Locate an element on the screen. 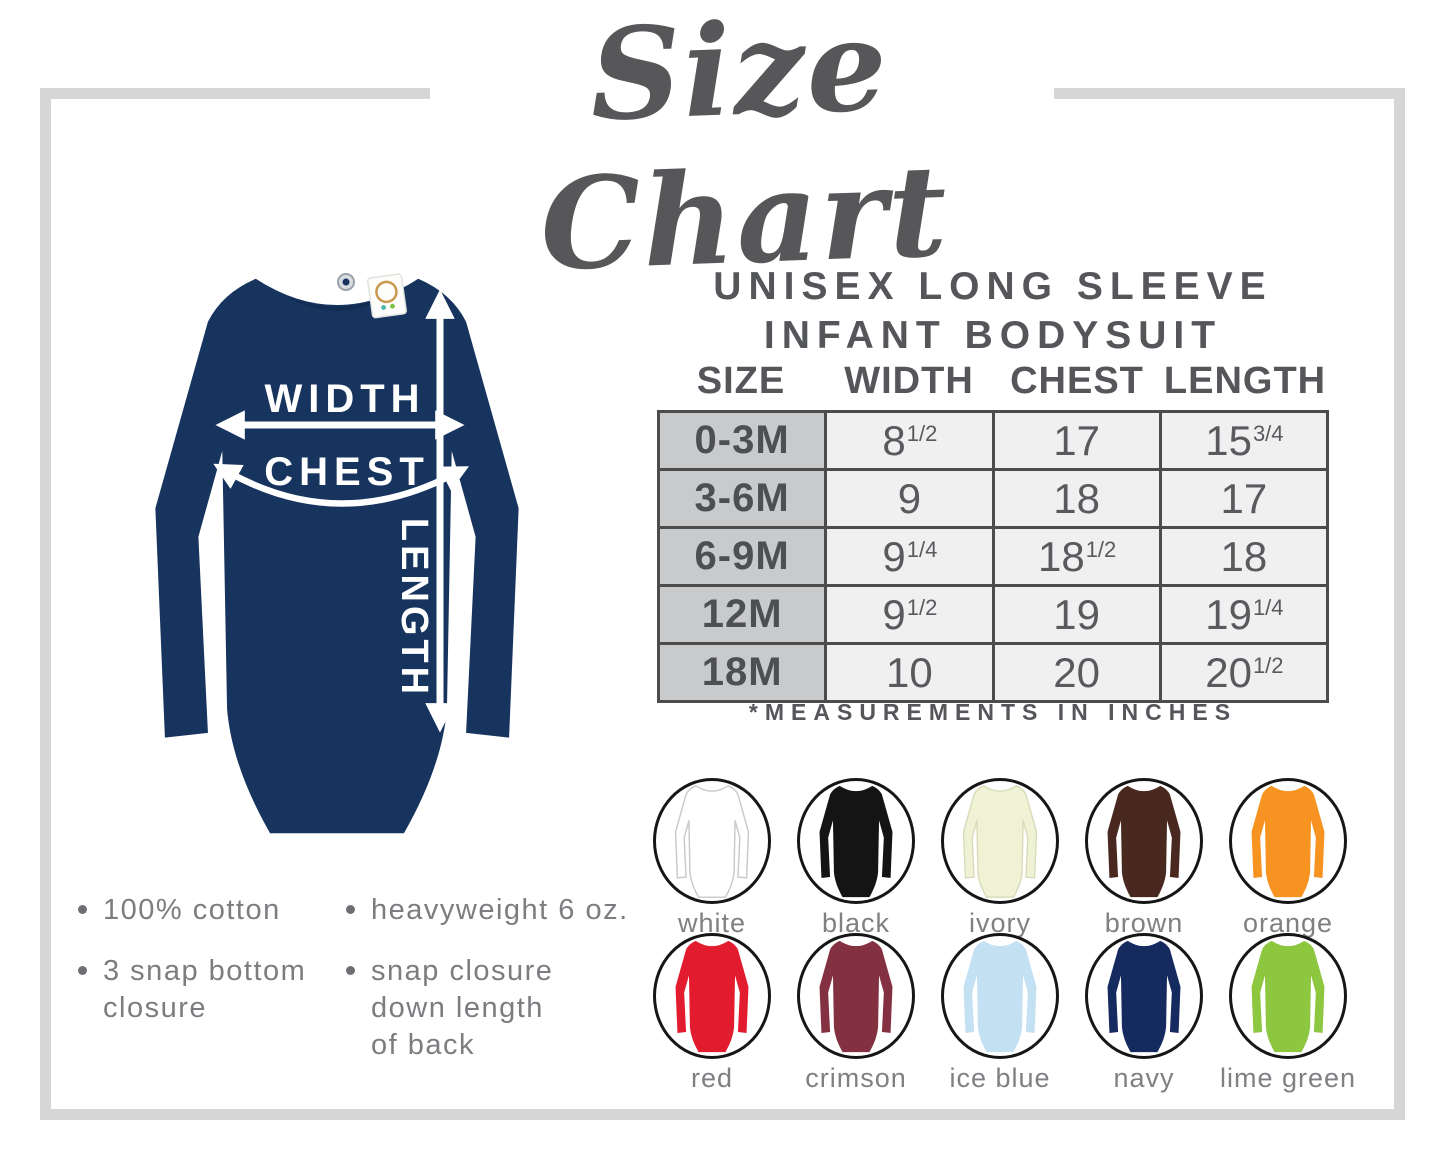 This screenshot has height=1156, width=1445. neck-opening is located at coordinates (337, 298).